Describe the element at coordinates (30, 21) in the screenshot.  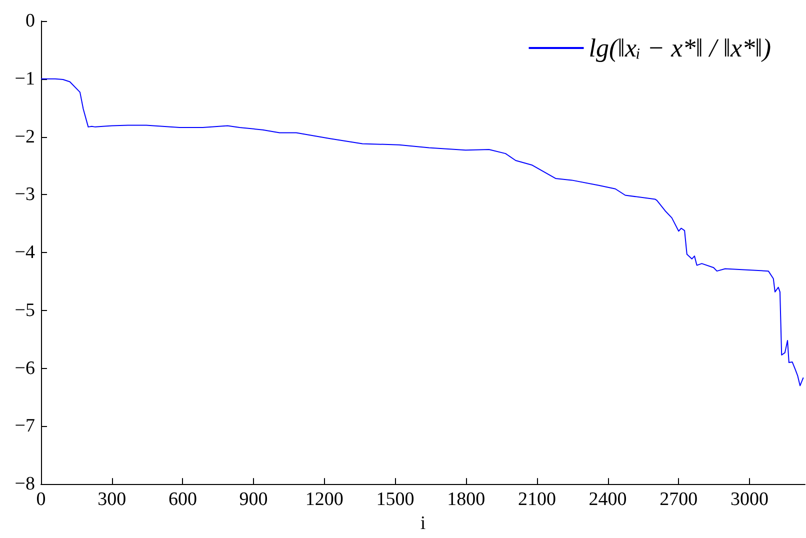
I see `y-tick-label: 0` at that location.